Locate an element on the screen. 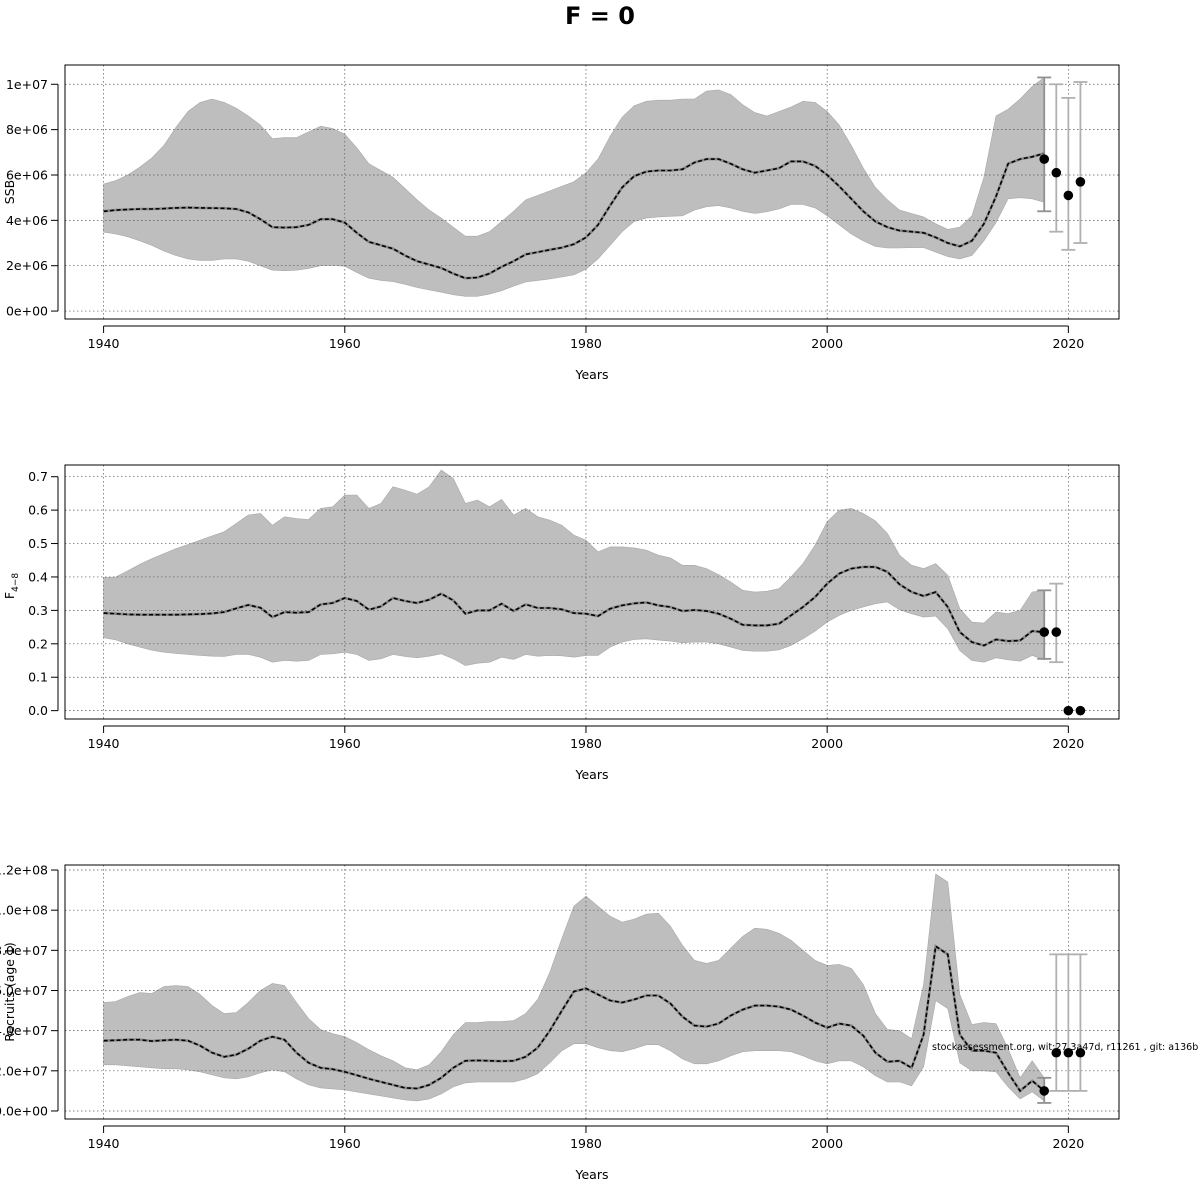 The image size is (1200, 1200). y-tick-label: 0.2 is located at coordinates (38, 643).